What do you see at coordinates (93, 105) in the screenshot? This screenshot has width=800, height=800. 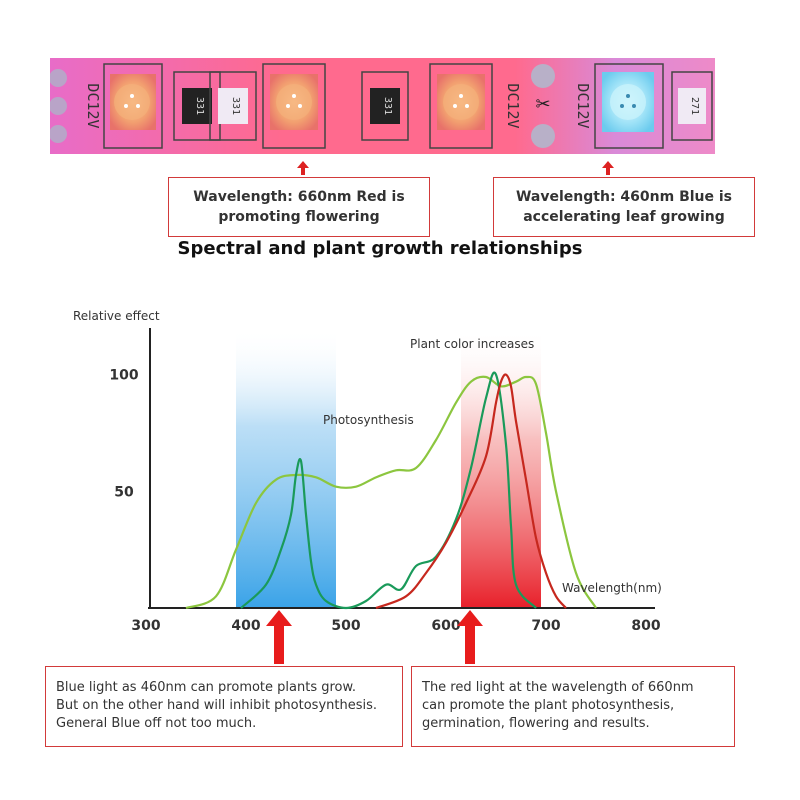 I see `voltage-label-left: DC12V` at bounding box center [93, 105].